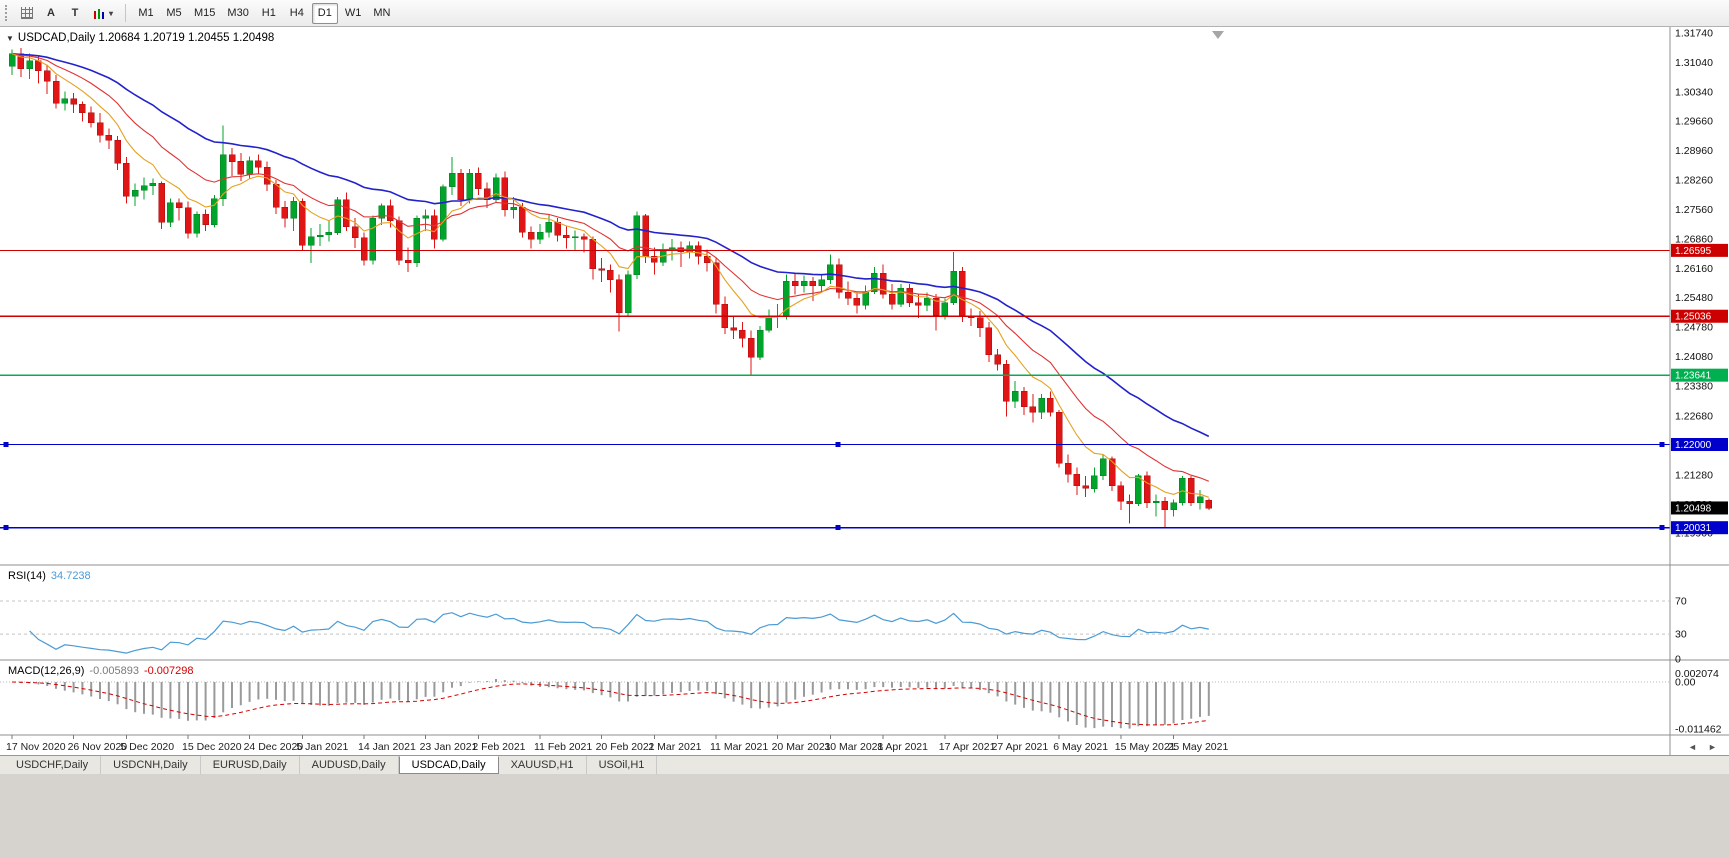  I want to click on price-axis-label: 1.25480, so click(1694, 298).